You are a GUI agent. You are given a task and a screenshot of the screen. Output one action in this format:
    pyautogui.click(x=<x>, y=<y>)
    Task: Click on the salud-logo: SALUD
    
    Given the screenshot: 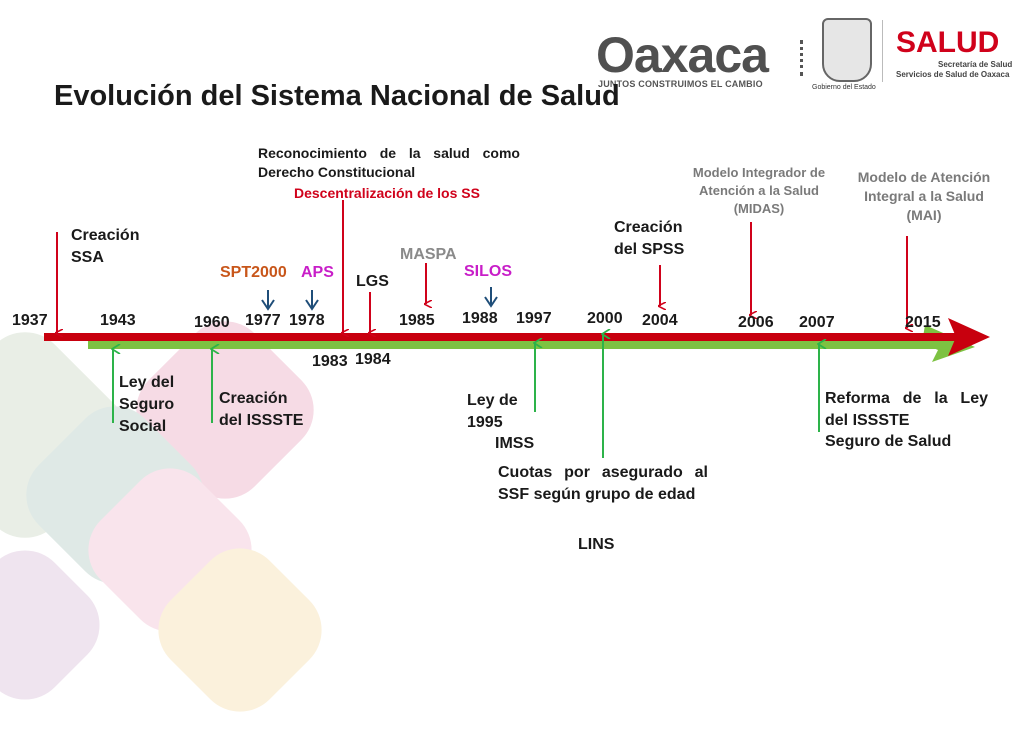 What is the action you would take?
    pyautogui.click(x=948, y=42)
    